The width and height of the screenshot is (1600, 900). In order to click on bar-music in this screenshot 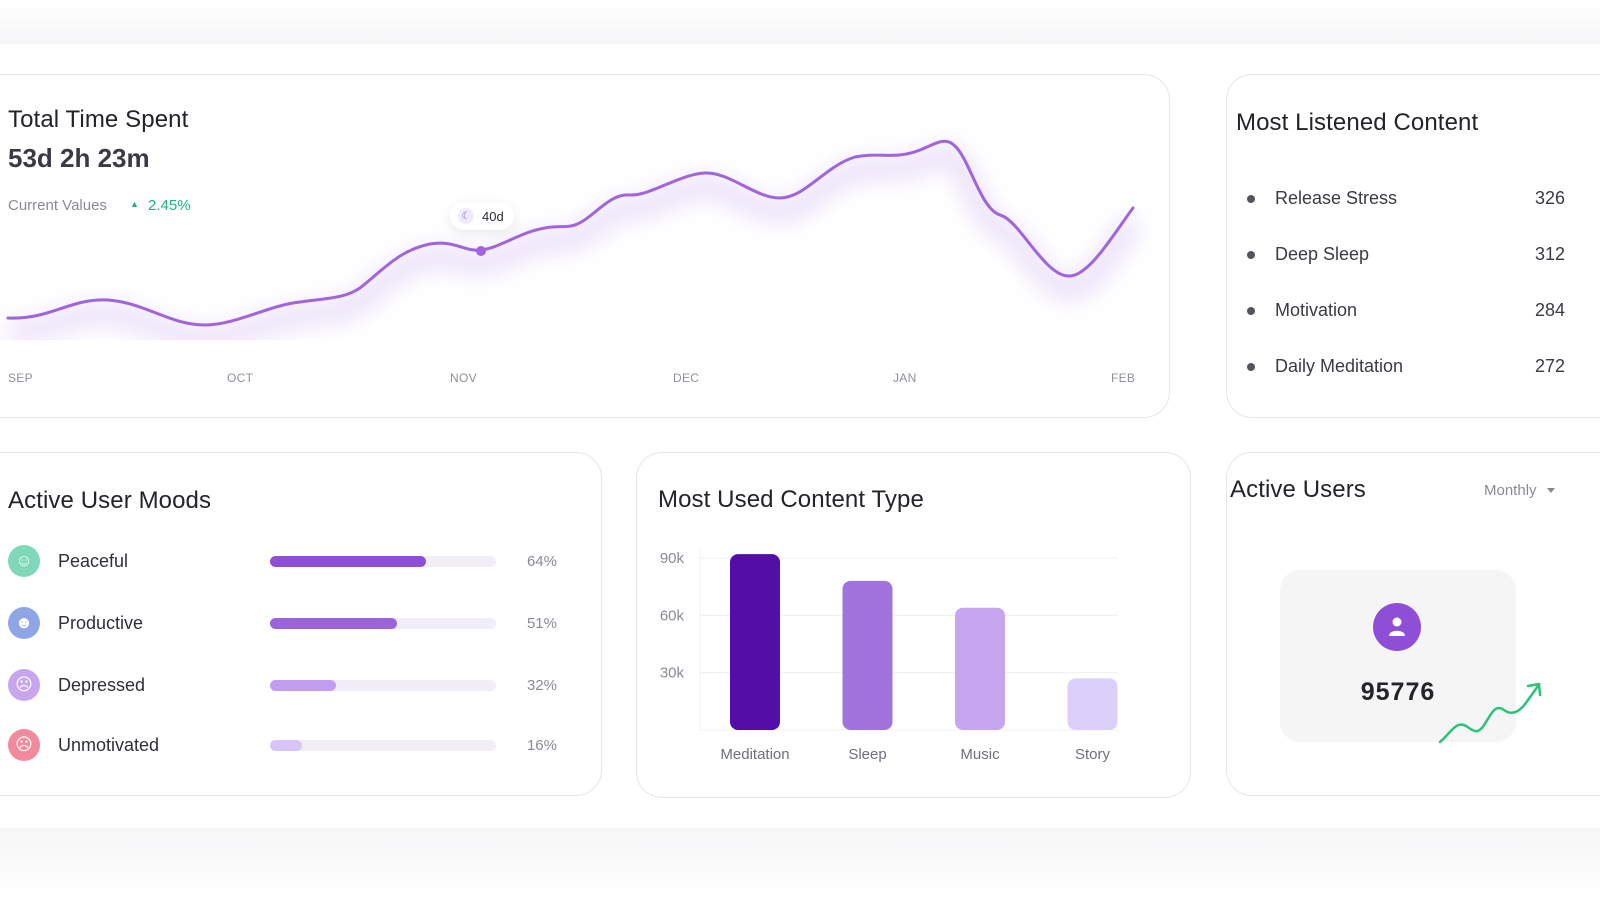, I will do `click(980, 668)`.